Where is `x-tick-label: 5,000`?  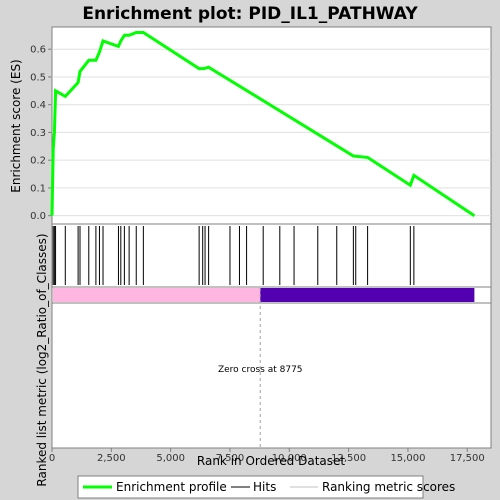
x-tick-label: 5,000 is located at coordinates (170, 458).